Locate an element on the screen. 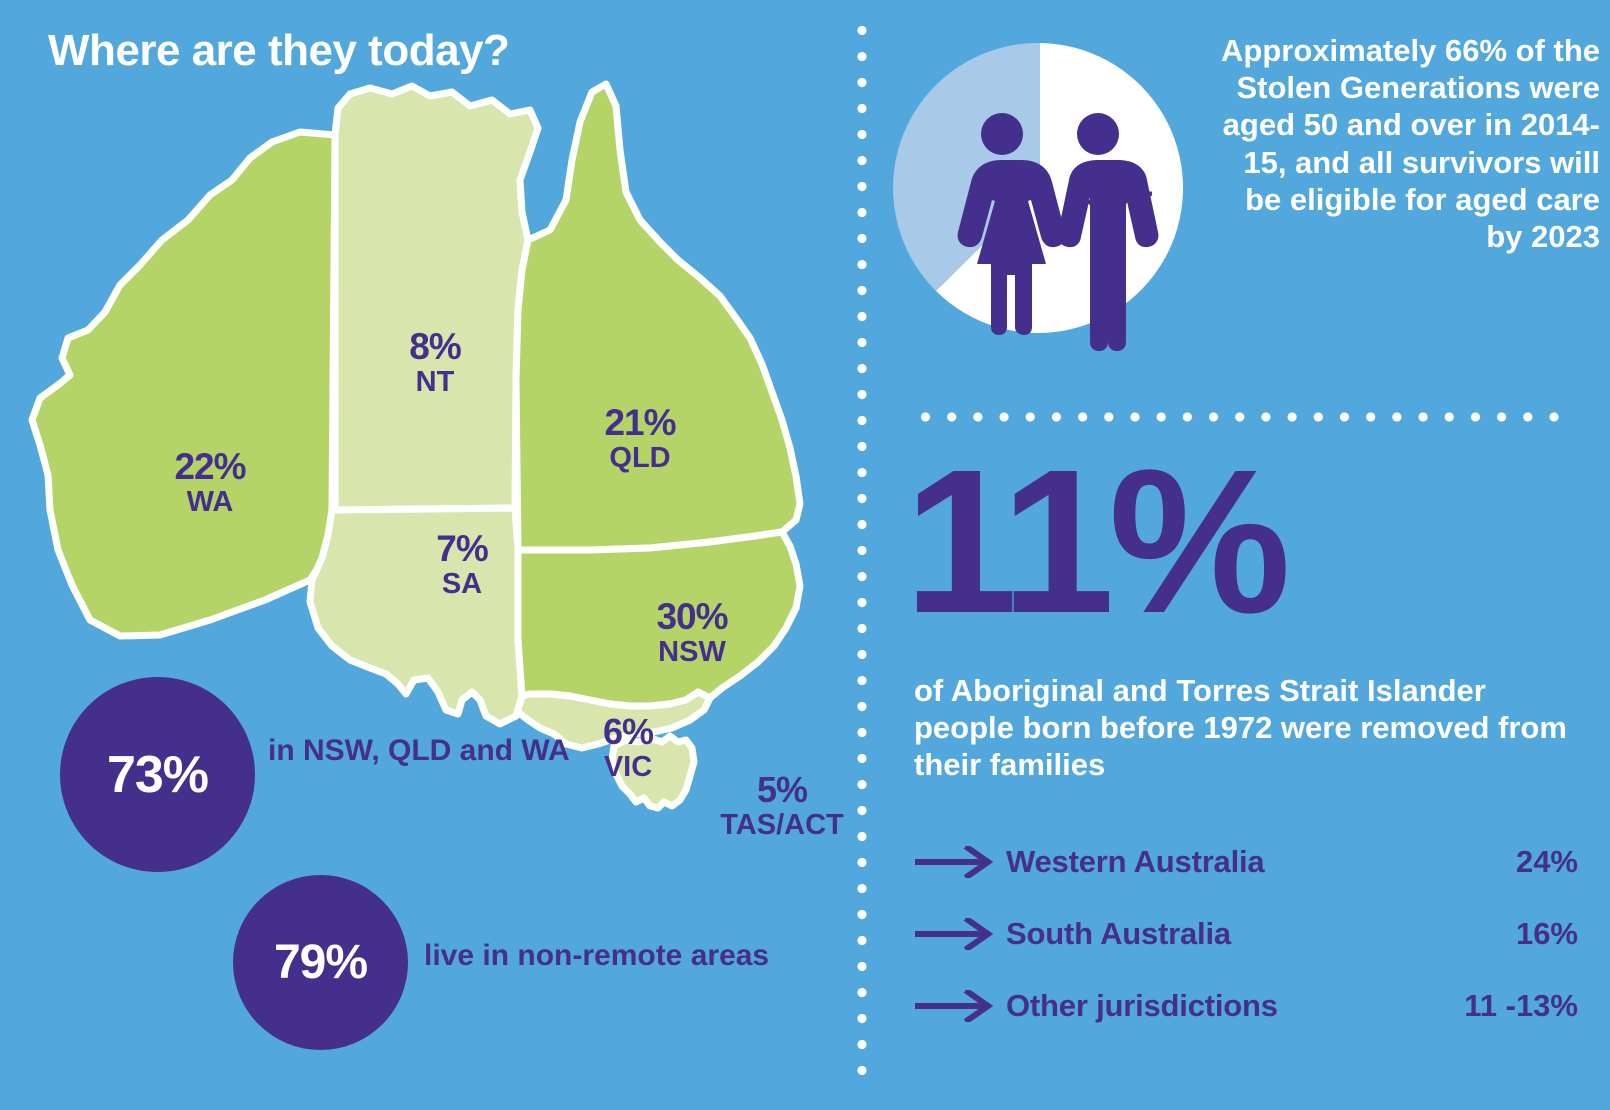  map-region-sa is located at coordinates (416, 616).